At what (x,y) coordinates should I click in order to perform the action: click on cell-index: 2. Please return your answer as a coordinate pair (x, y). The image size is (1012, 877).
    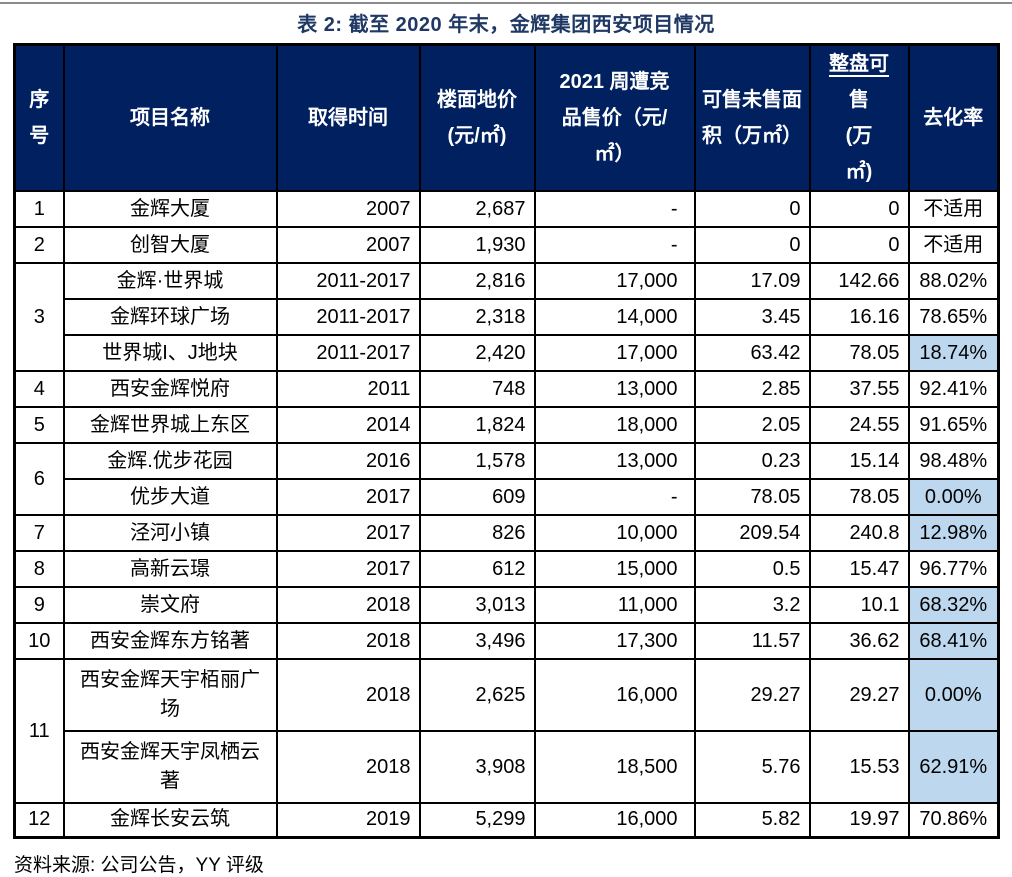
    Looking at the image, I should click on (39, 245).